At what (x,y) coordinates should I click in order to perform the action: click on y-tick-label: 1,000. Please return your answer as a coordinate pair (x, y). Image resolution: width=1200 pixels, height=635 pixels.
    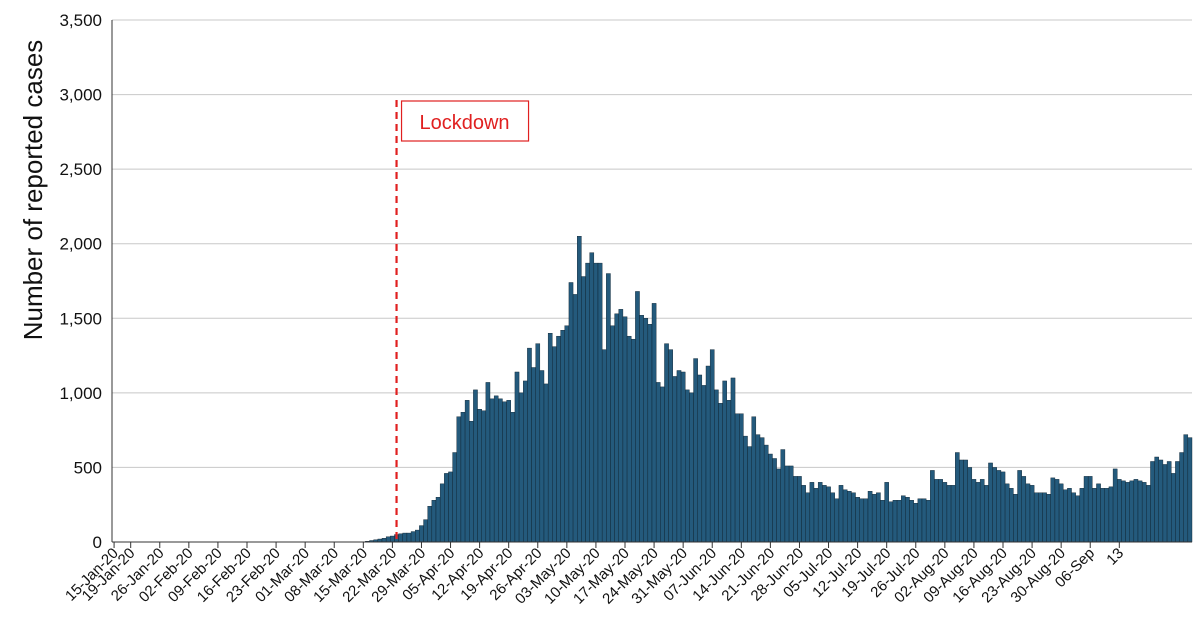
    Looking at the image, I should click on (80, 393).